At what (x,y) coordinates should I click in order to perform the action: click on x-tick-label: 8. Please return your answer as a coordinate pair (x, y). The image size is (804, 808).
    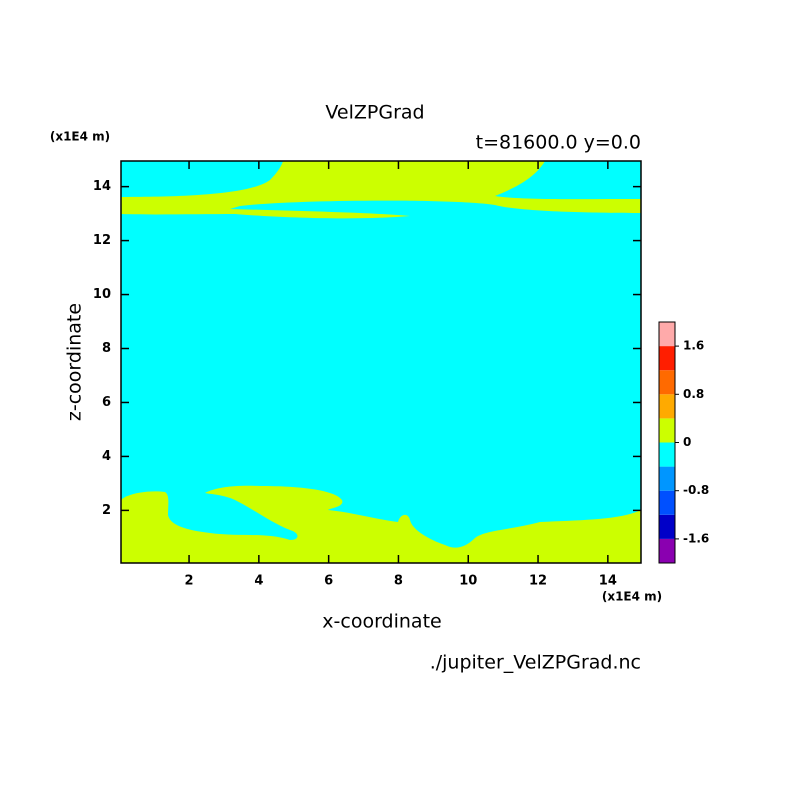
    Looking at the image, I should click on (398, 581).